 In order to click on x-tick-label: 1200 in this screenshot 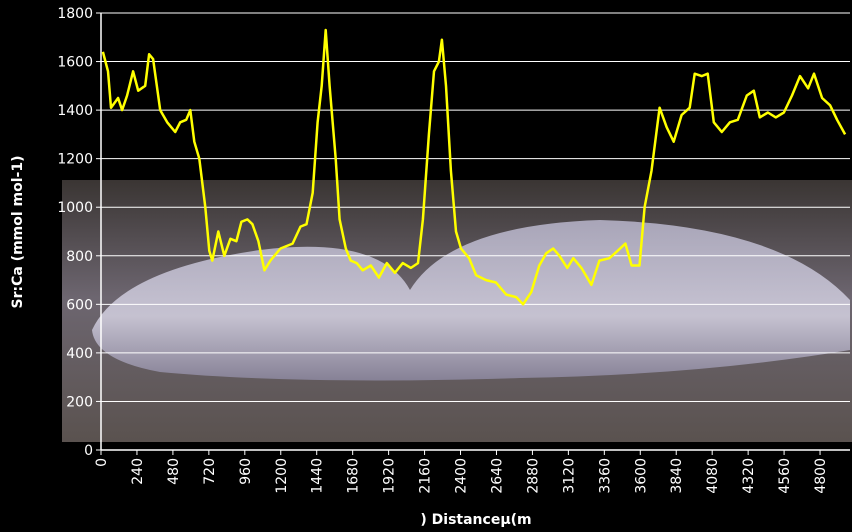, I will do `click(282, 476)`.